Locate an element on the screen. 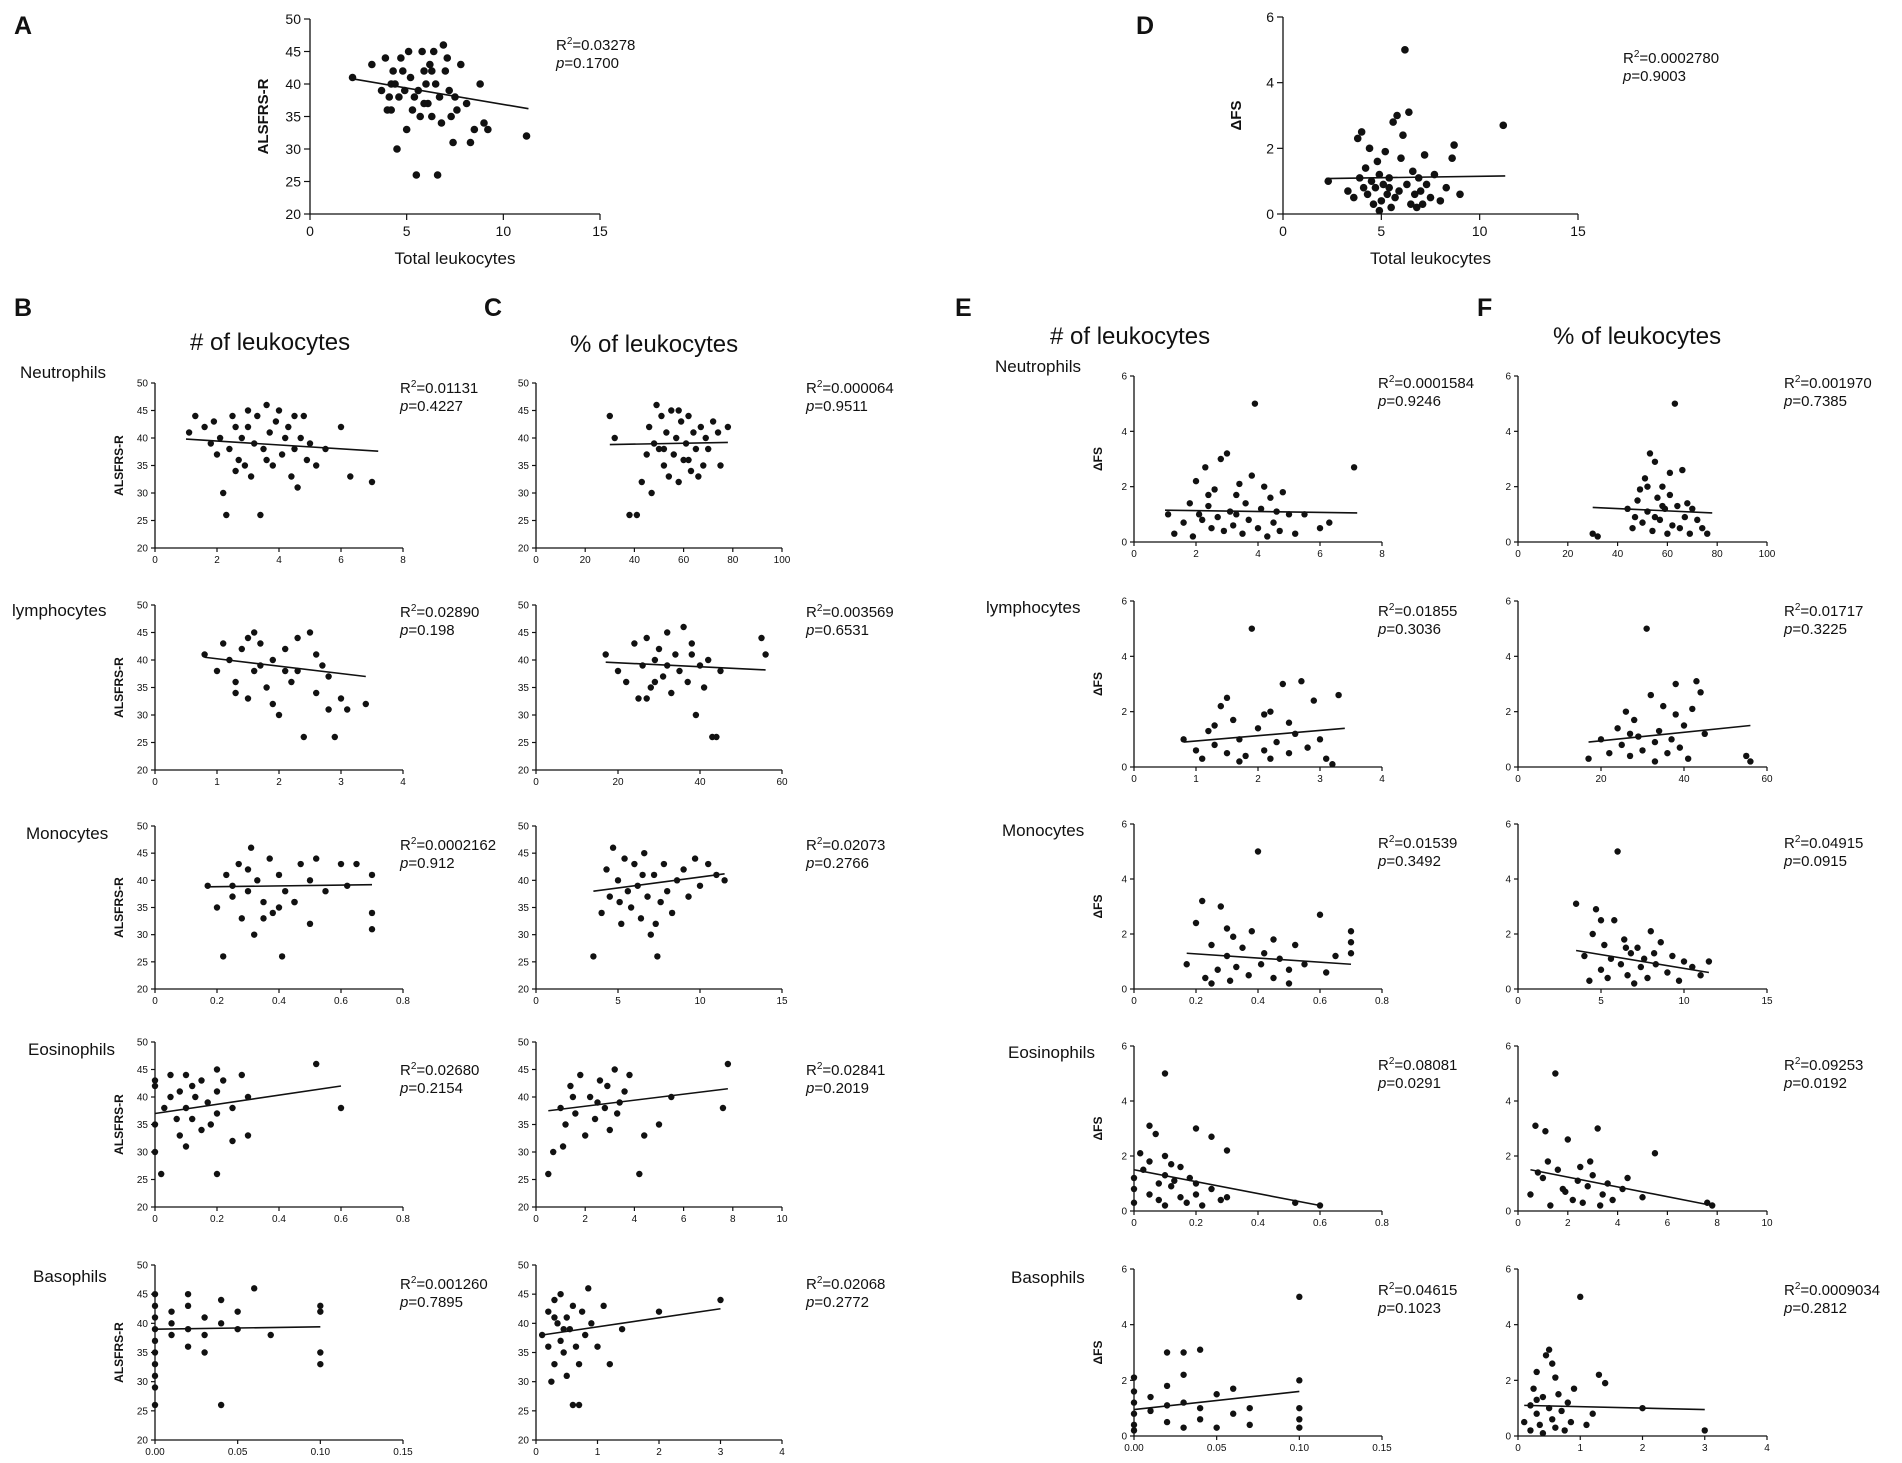  y-tick-label: 20 is located at coordinates (524, 1208).